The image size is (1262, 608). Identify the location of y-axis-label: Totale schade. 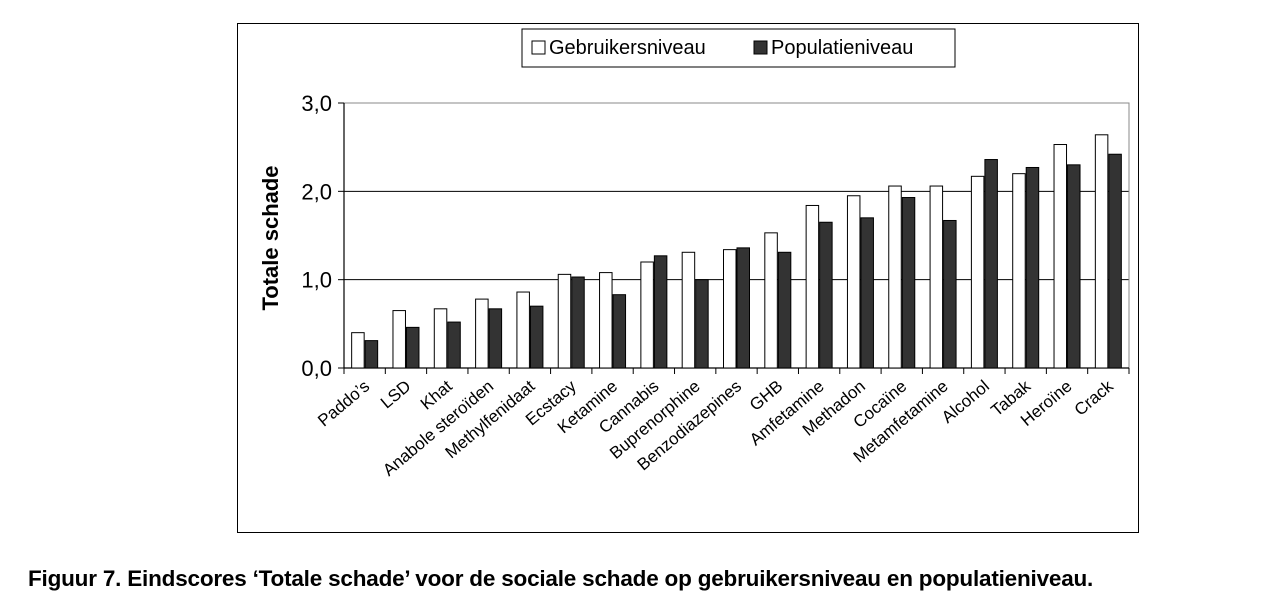
(270, 237).